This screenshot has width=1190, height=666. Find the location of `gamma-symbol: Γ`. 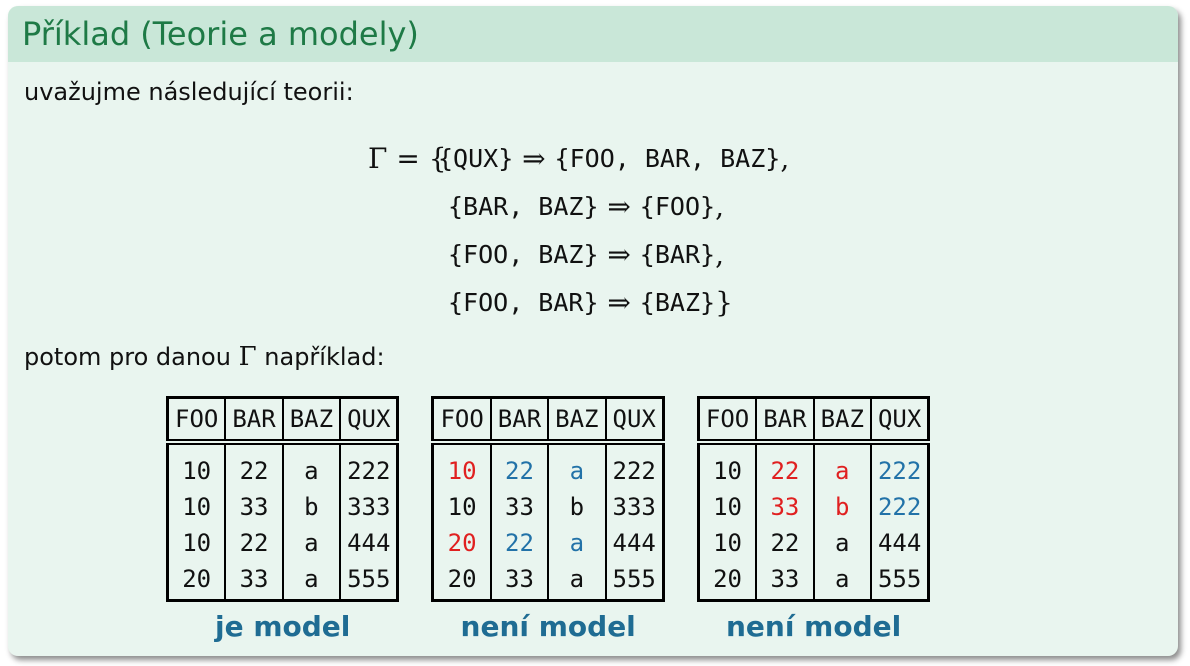

gamma-symbol: Γ is located at coordinates (247, 357).